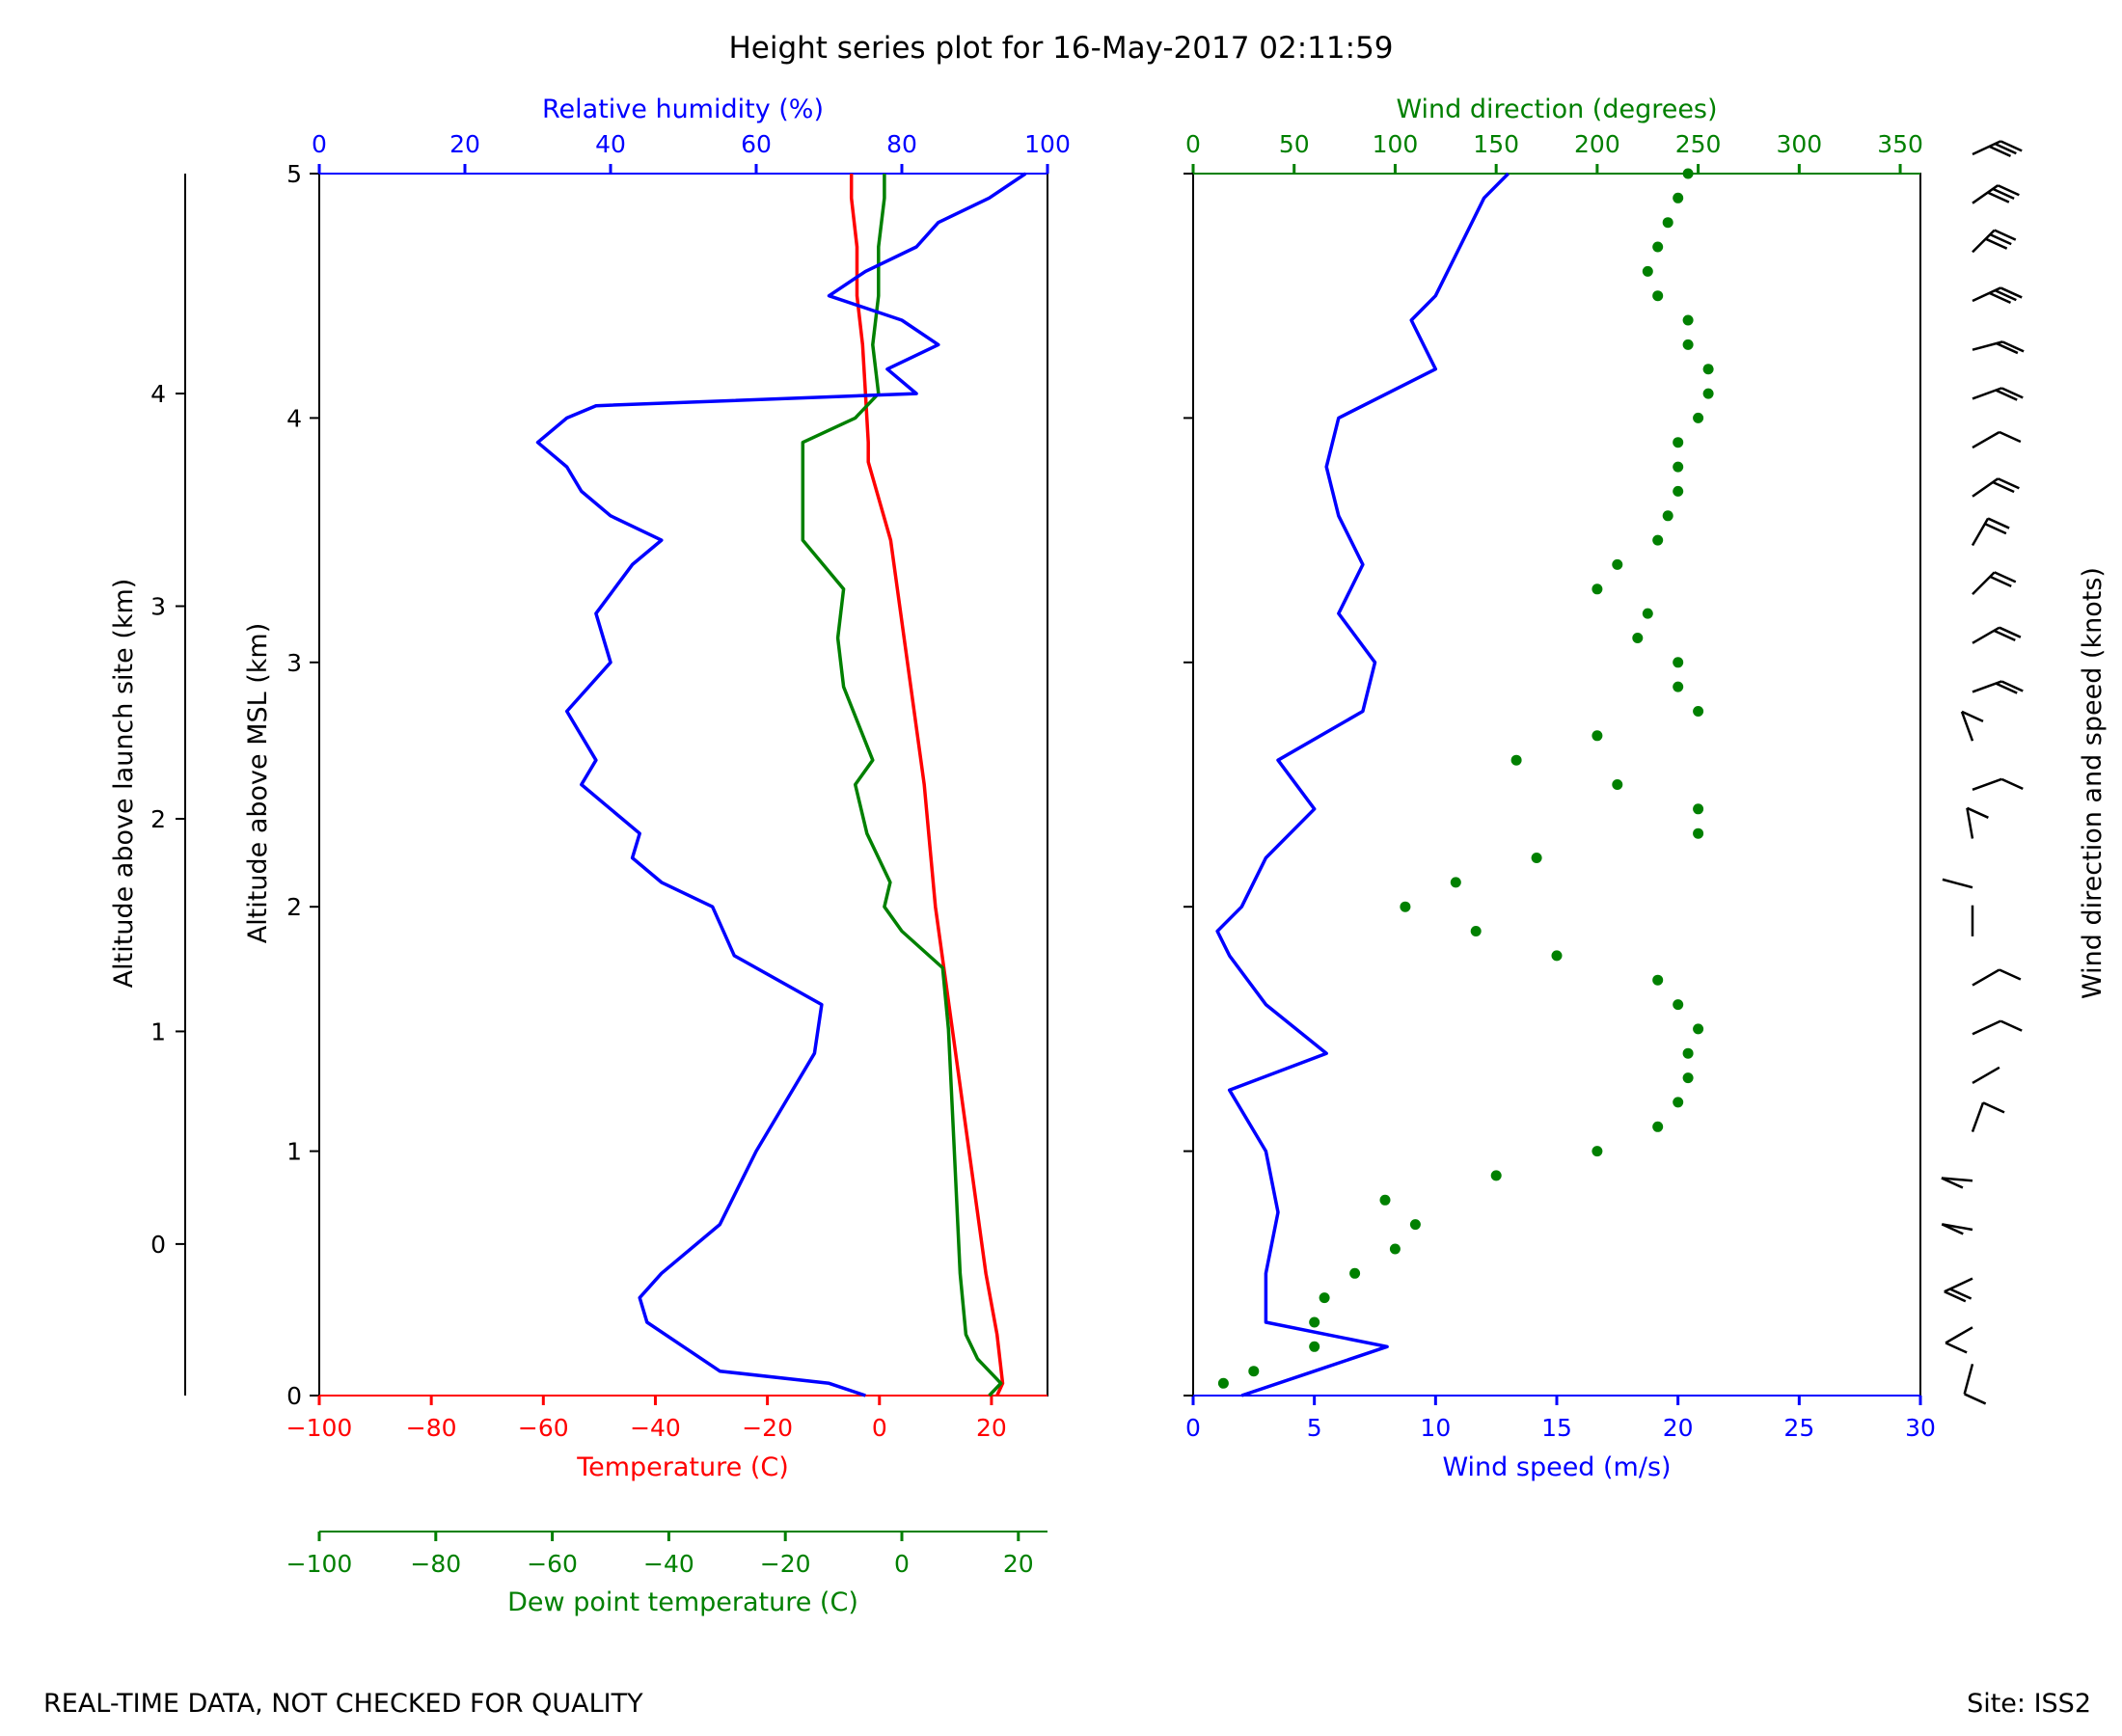  Describe the element at coordinates (1436, 1428) in the screenshot. I see `wind-speed-tick-label: 10` at that location.